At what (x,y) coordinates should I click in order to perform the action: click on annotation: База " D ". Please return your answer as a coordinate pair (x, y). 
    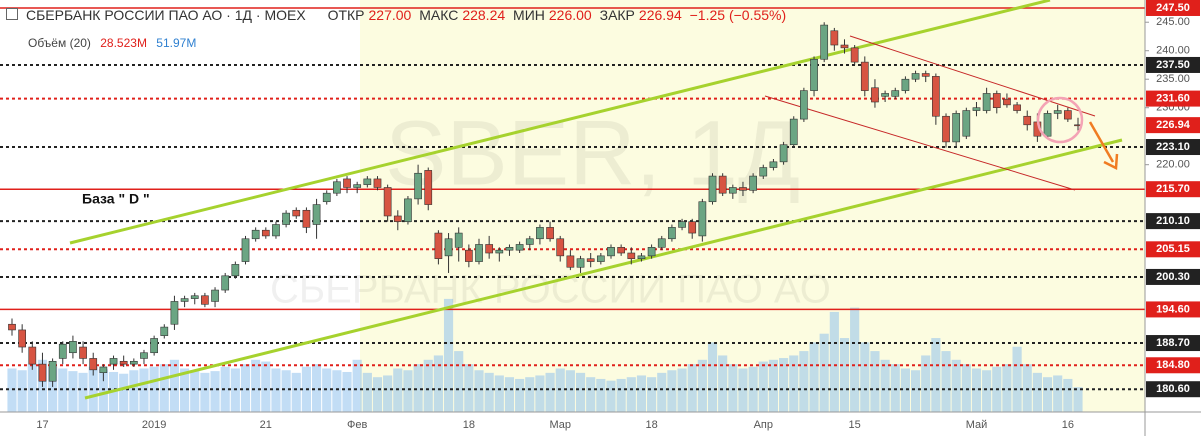
    Looking at the image, I should click on (116, 199).